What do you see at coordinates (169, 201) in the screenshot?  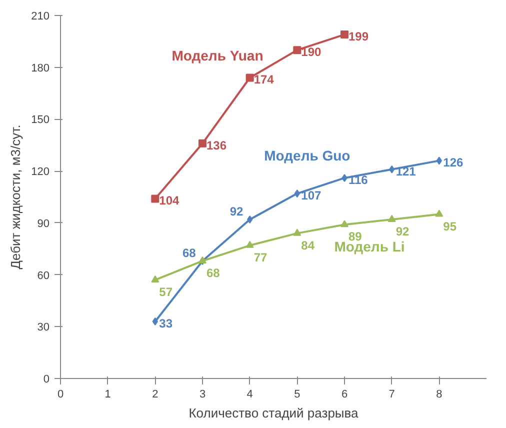 I see `data-label: 104` at bounding box center [169, 201].